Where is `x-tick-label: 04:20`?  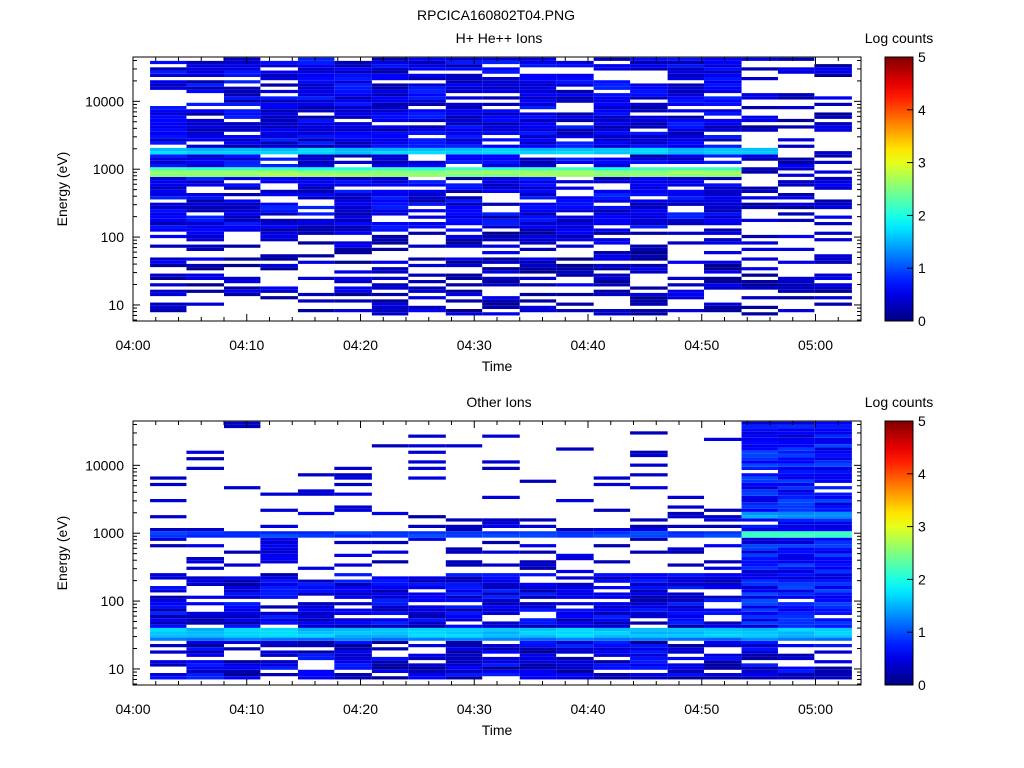
x-tick-label: 04:20 is located at coordinates (360, 709).